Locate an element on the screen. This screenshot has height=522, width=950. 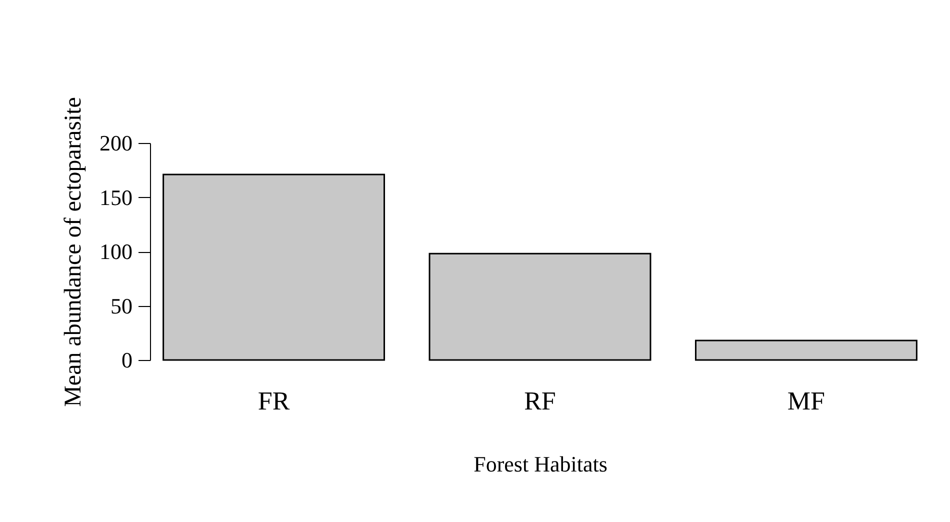
x-axis-title: Forest Habitats is located at coordinates (541, 464).